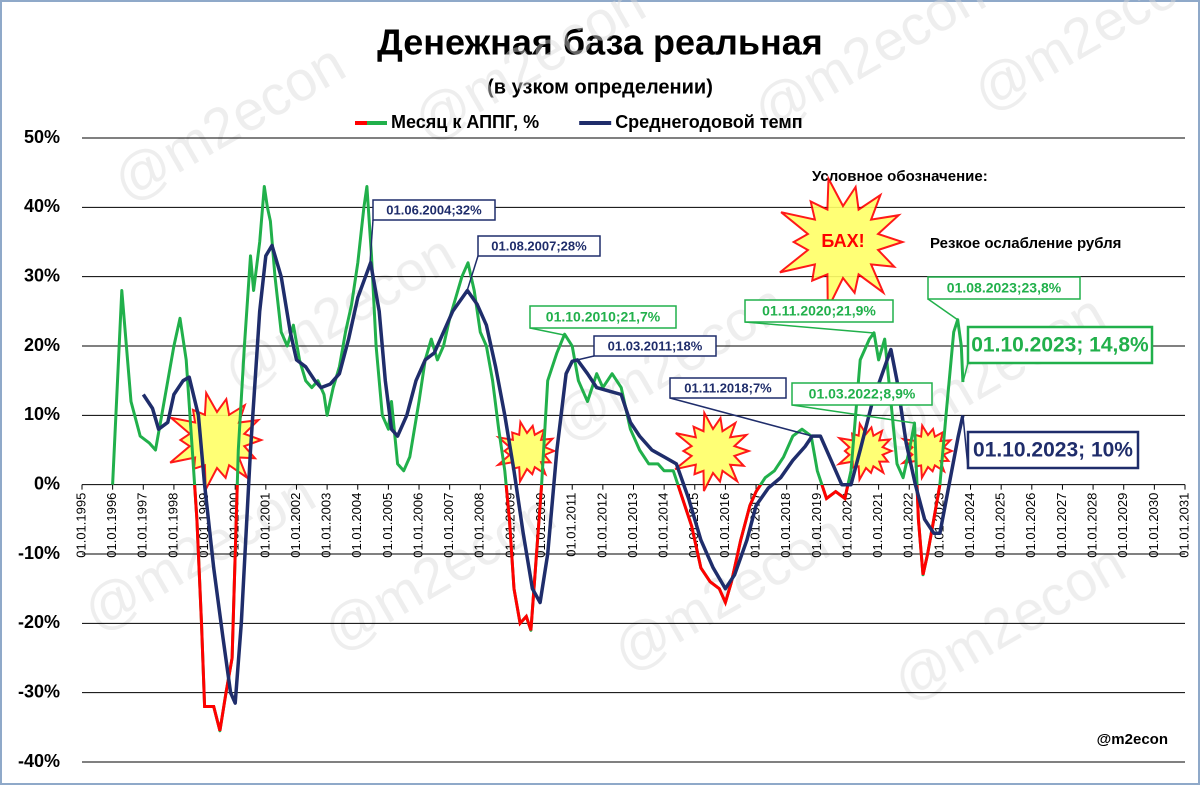  Describe the element at coordinates (1183, 525) in the screenshot. I see `x-tick-label: 01.01.2031` at that location.